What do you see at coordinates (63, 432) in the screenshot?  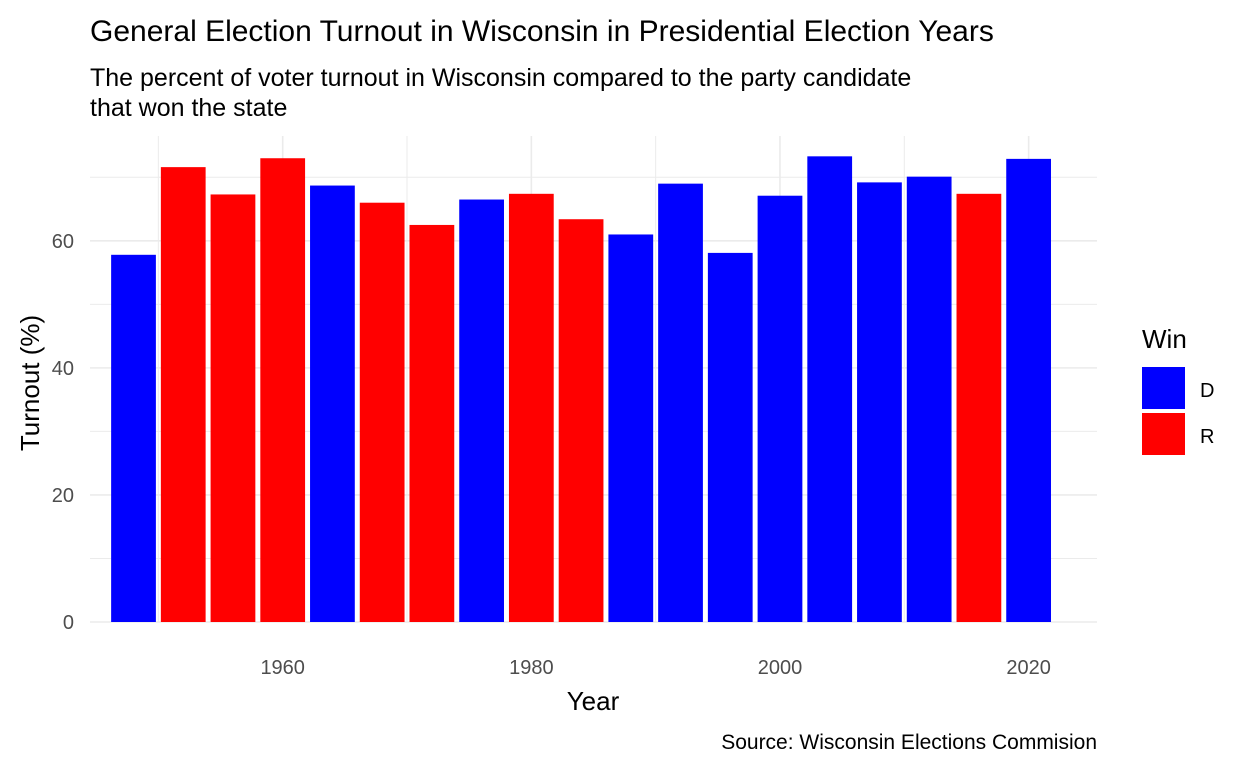 I see `y-axis-ticks: 0 20 40 60` at bounding box center [63, 432].